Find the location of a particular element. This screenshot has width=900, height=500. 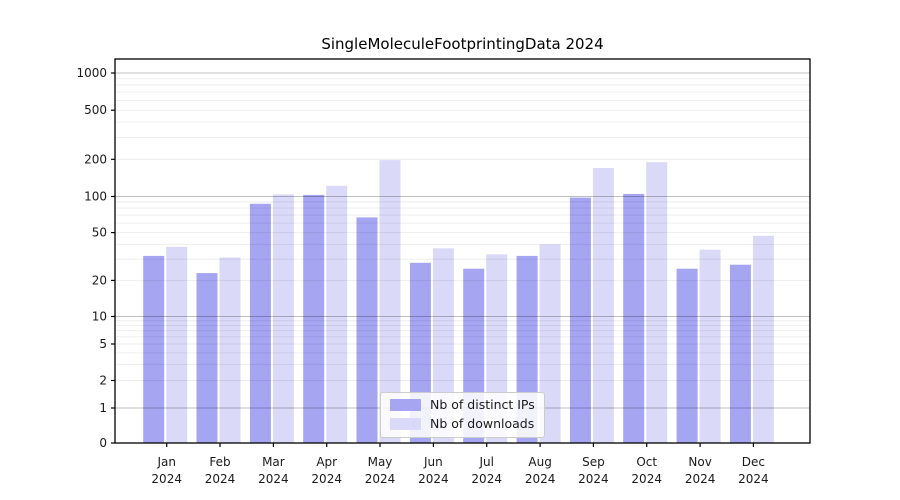

legend-item-distinct-ips: Nb of distinct IPs is located at coordinates (462, 404).